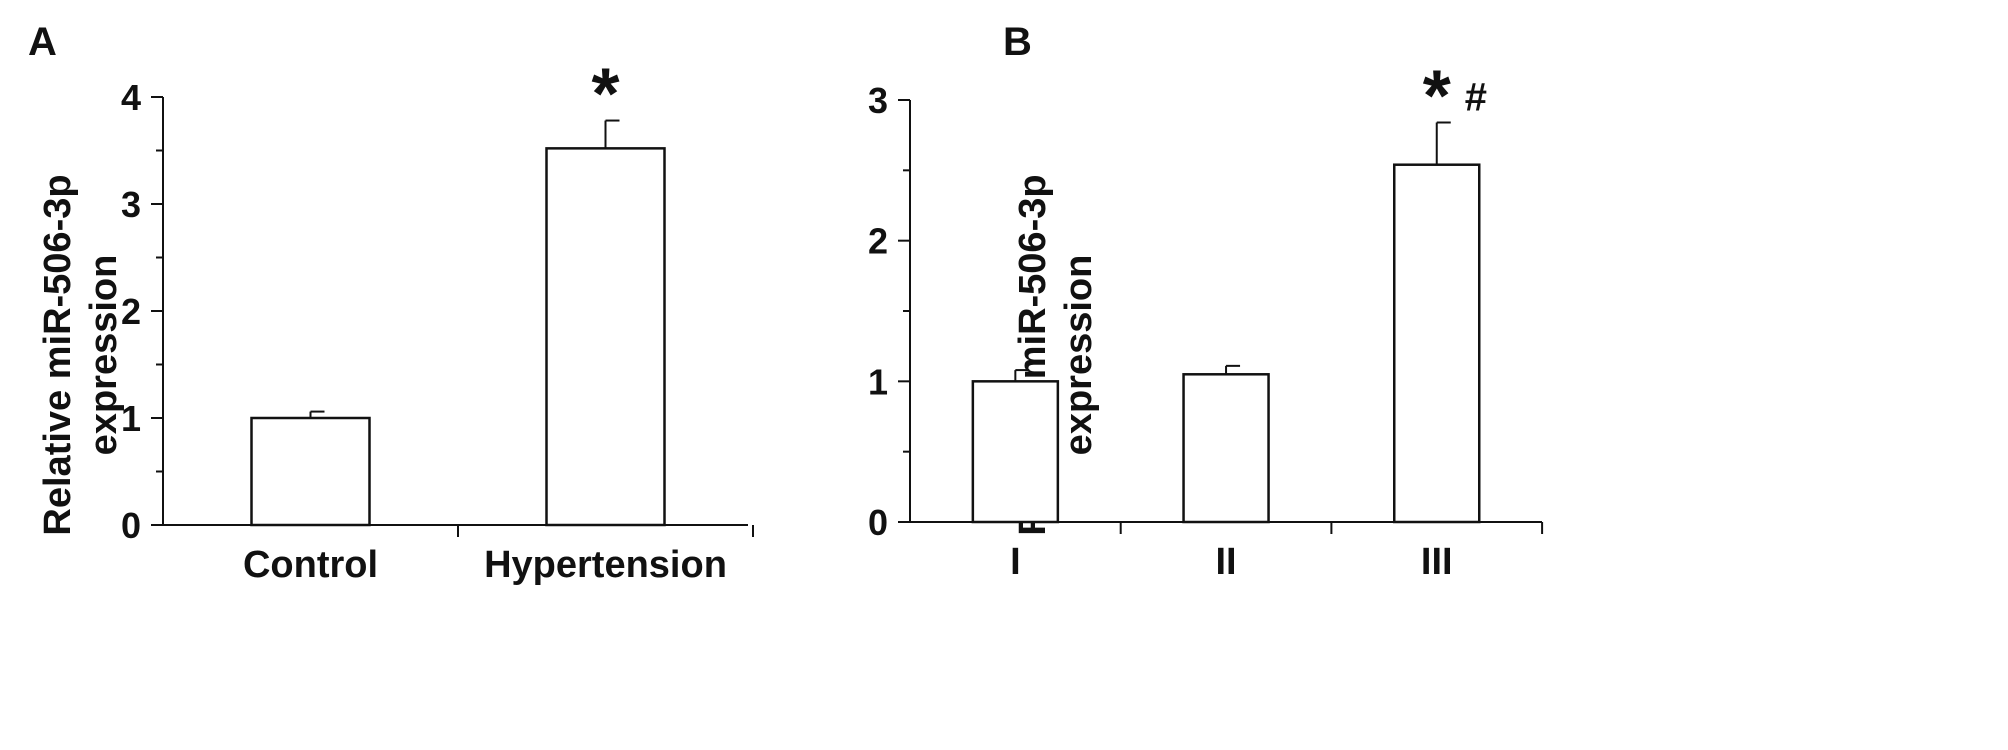 The height and width of the screenshot is (750, 2008). I want to click on panel-letter: A, so click(42, 42).